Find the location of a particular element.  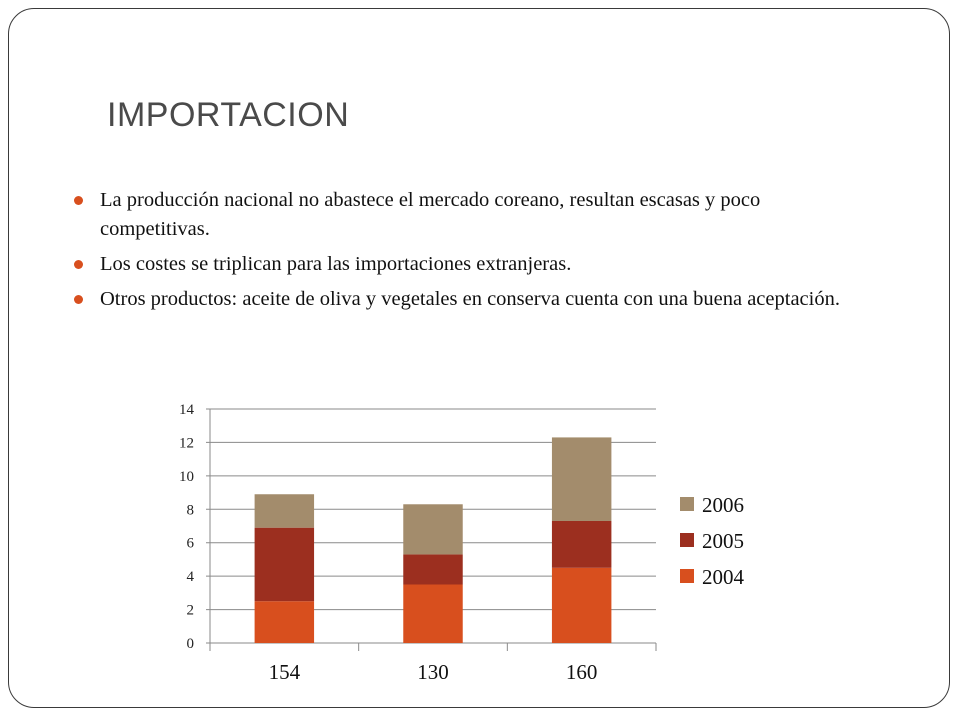

x-category-label: 130 is located at coordinates (433, 672).